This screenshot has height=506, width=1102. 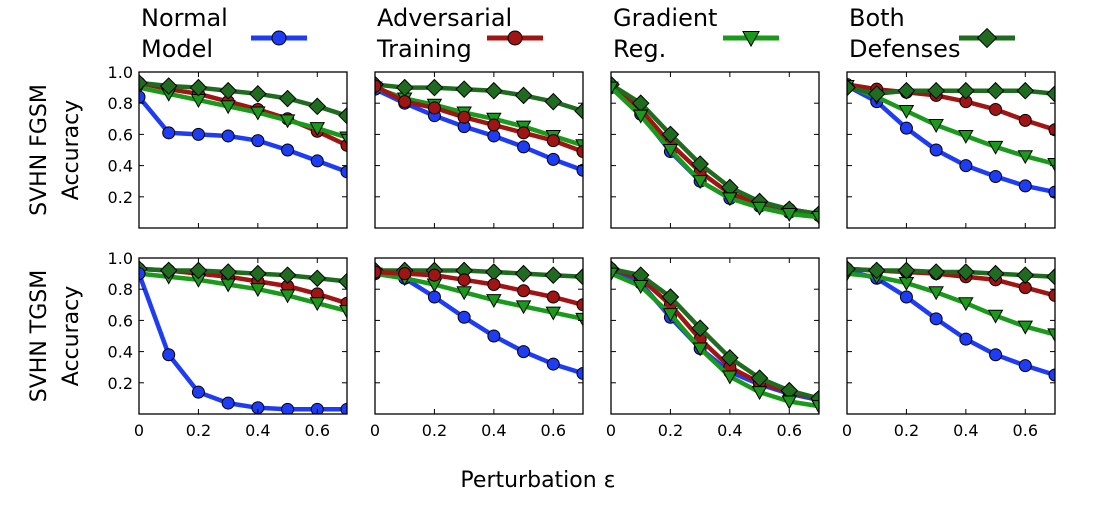 I want to click on row-labels-group: SVHN FGSM Accuracy SVHN TGSM Accuracy, so click(x=55, y=243).